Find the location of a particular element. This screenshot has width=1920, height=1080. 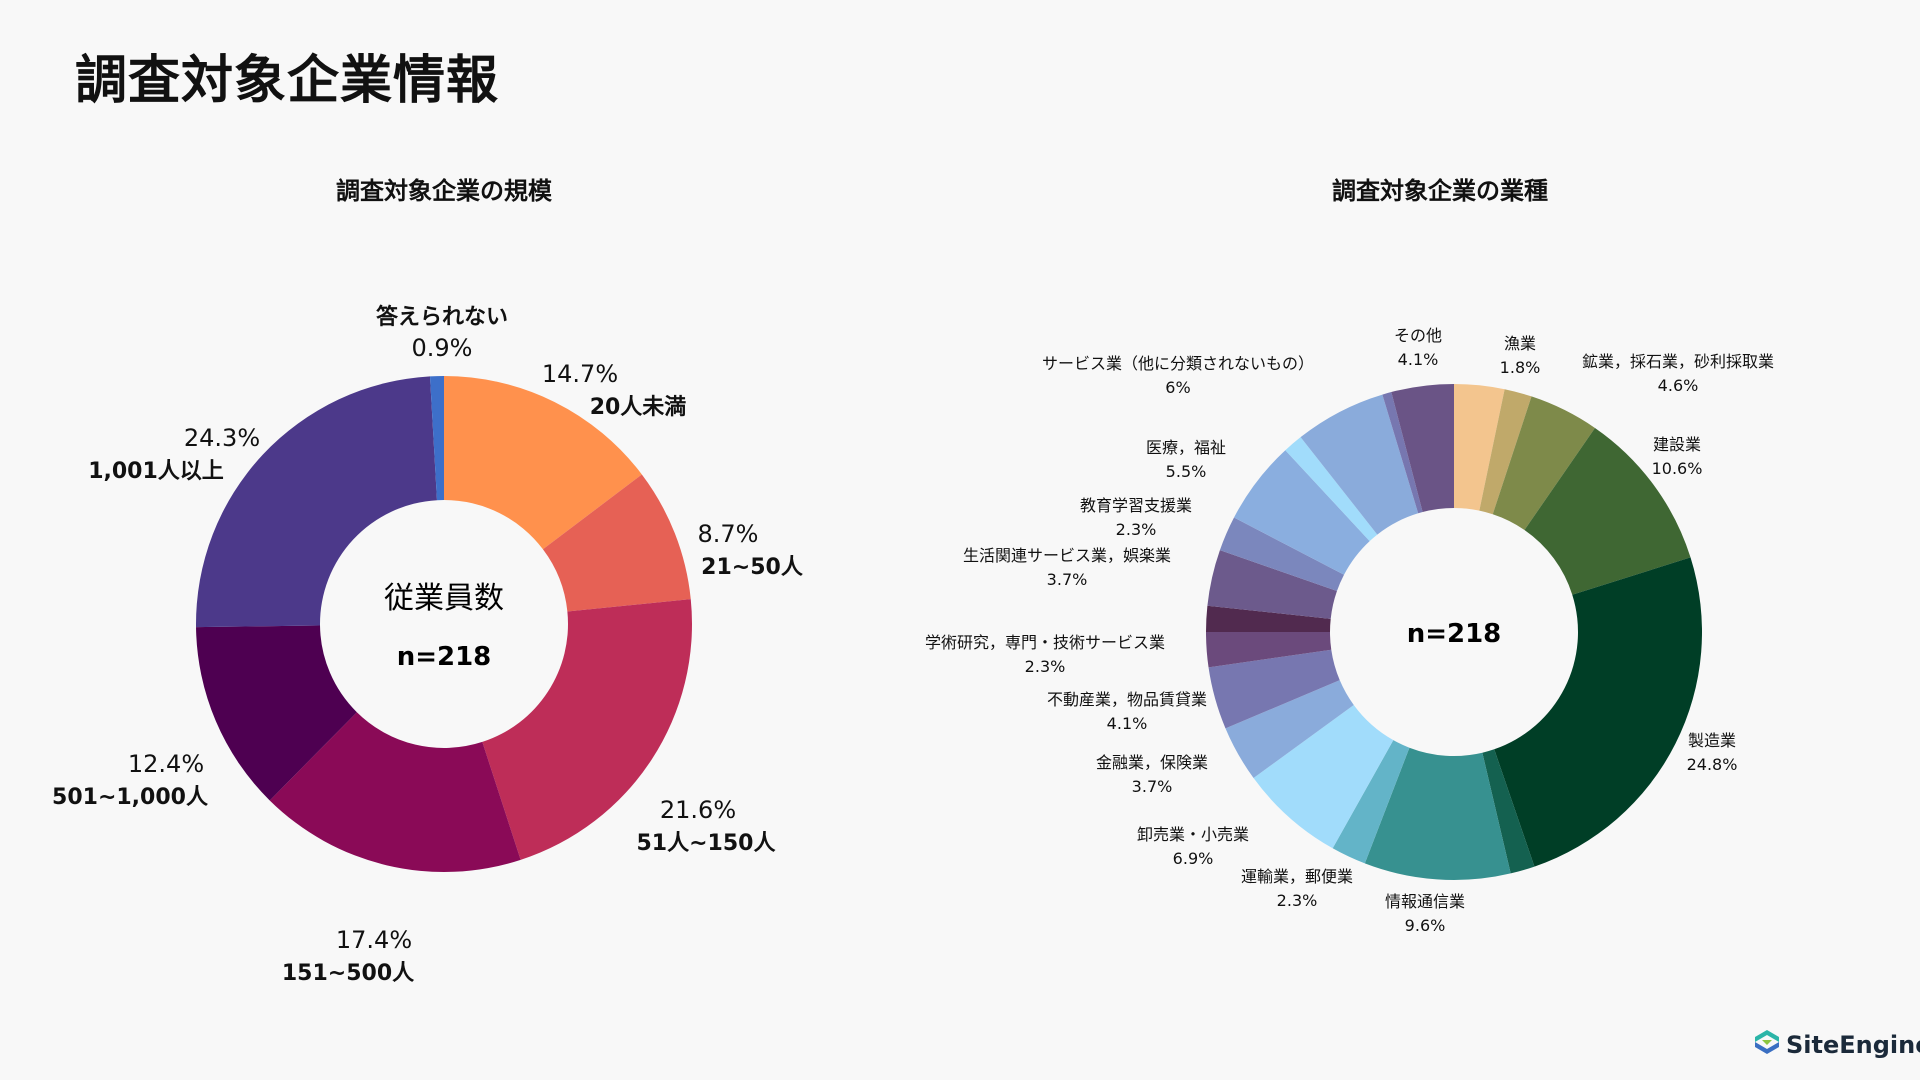

chart2-pct-7: 2.3% is located at coordinates (1297, 900).